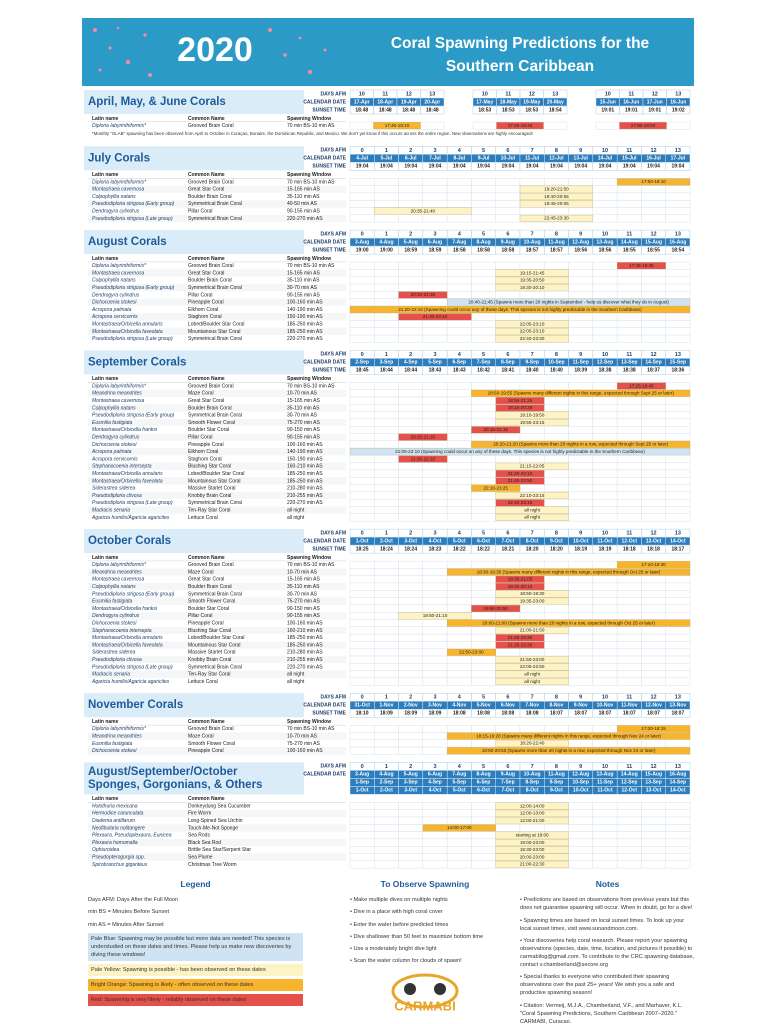 The width and height of the screenshot is (768, 1024). Describe the element at coordinates (386, 775) in the screenshot. I see `calendar-date: 4-Aug` at that location.